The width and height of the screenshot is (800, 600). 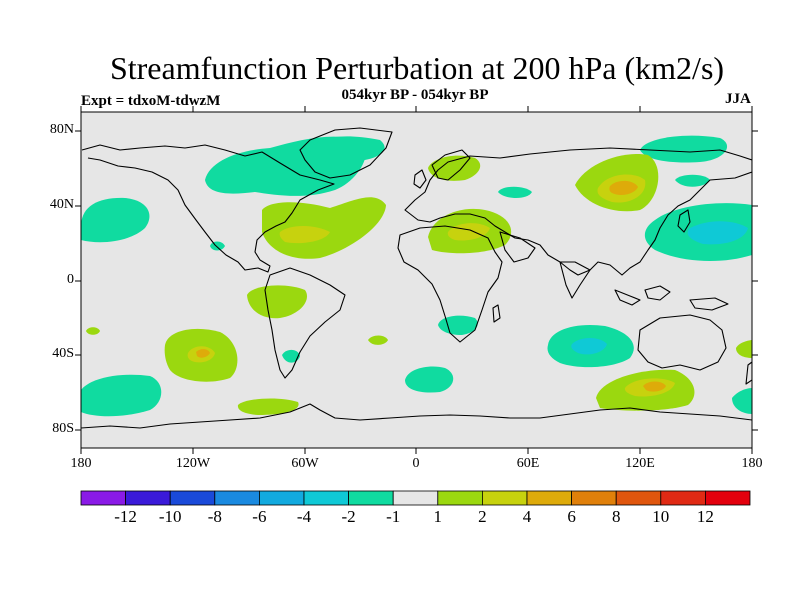 I want to click on colorbar, so click(x=415, y=498).